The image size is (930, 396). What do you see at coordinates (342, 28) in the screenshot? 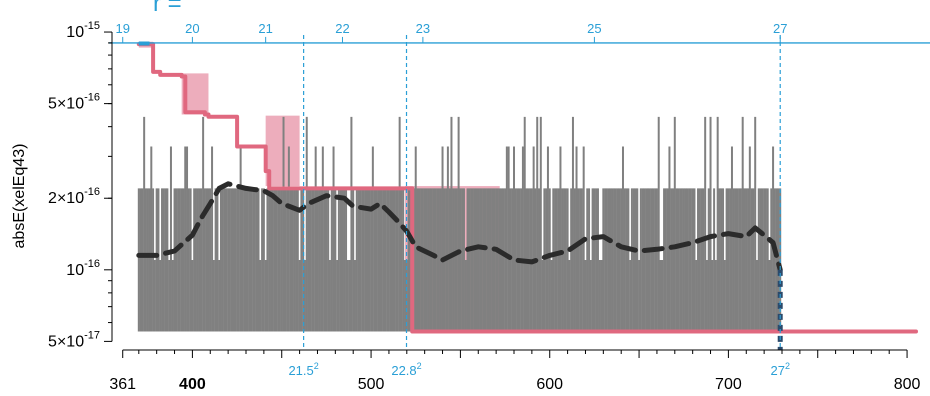
I see `top-tick-label: 22` at bounding box center [342, 28].